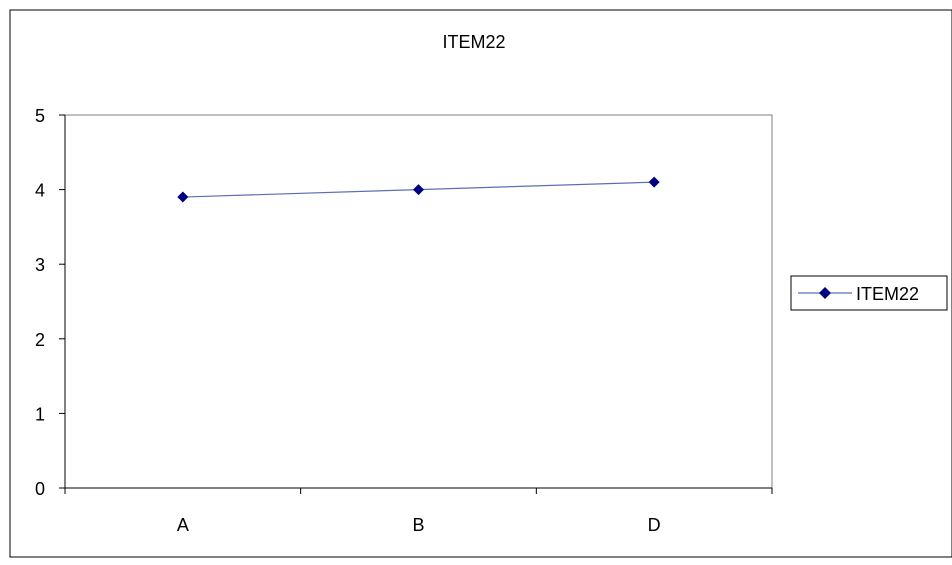 This screenshot has width=952, height=565. Describe the element at coordinates (183, 525) in the screenshot. I see `x-tick-label: A` at that location.